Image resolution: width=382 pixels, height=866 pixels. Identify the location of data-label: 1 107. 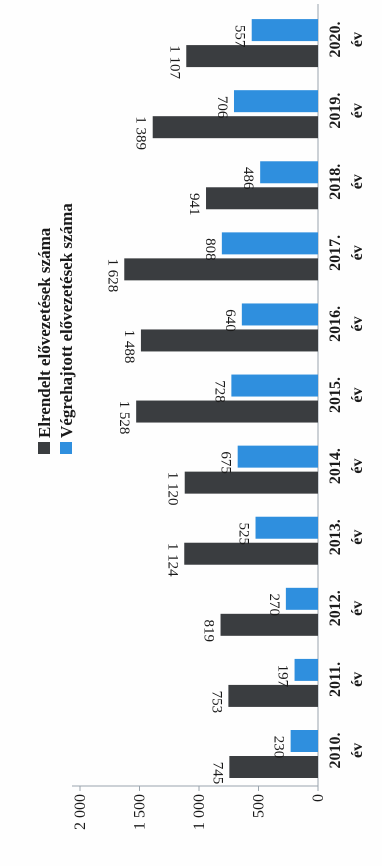
(174, 62).